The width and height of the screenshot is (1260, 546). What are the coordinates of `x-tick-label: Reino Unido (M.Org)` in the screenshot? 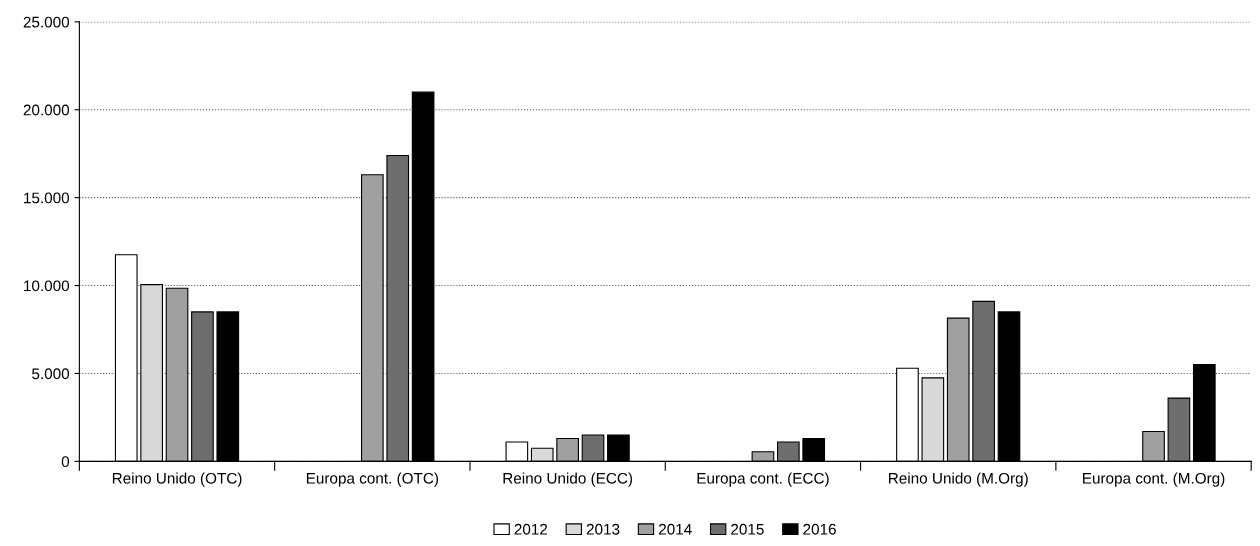 It's located at (958, 479).